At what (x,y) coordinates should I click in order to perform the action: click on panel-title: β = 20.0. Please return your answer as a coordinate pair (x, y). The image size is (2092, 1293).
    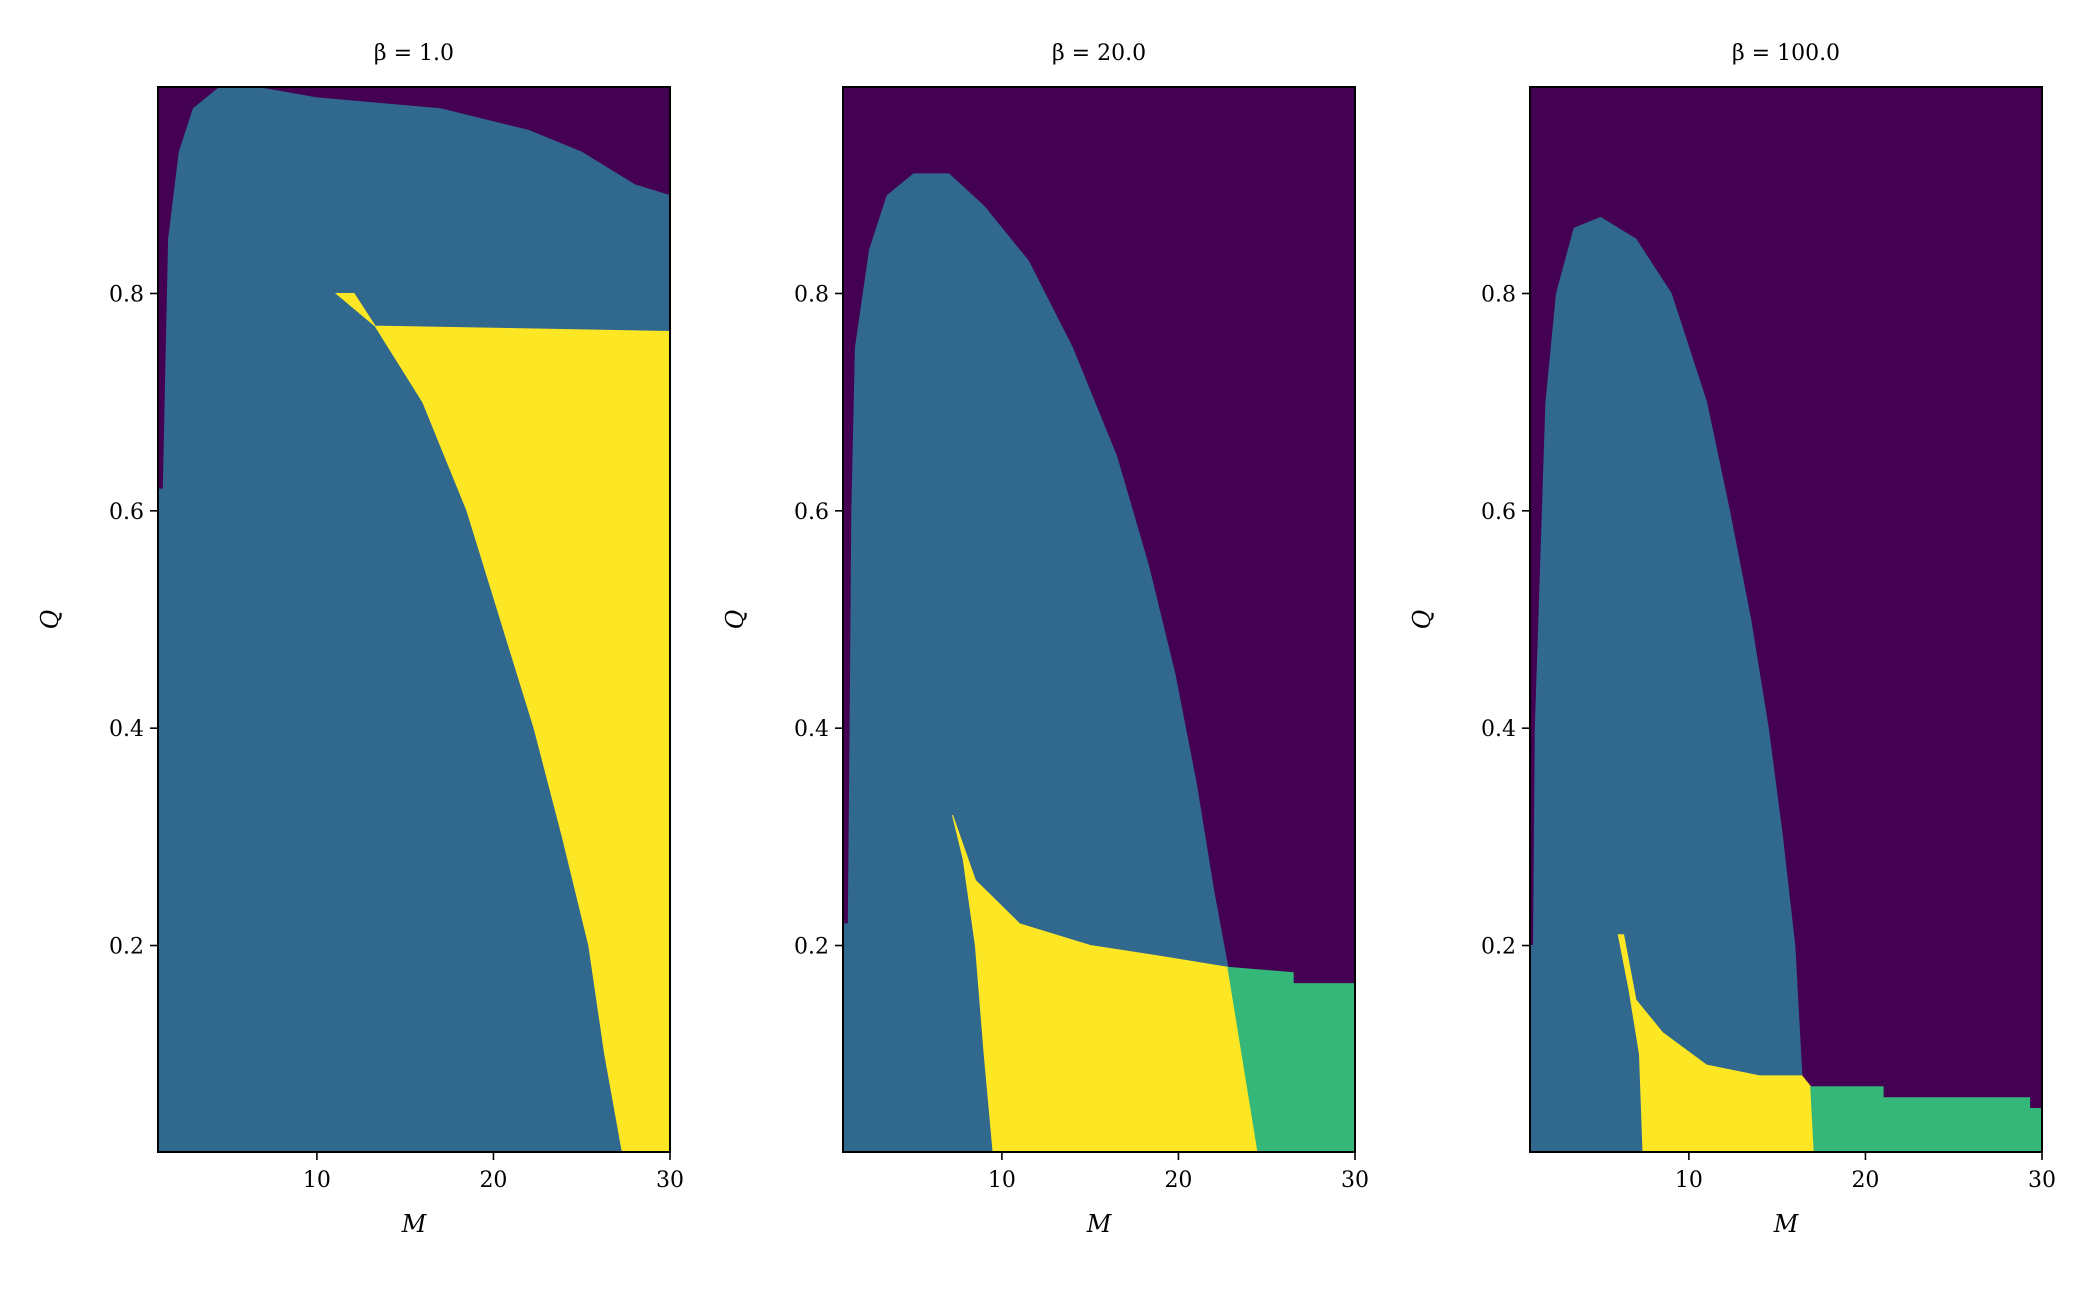
    Looking at the image, I should click on (1099, 53).